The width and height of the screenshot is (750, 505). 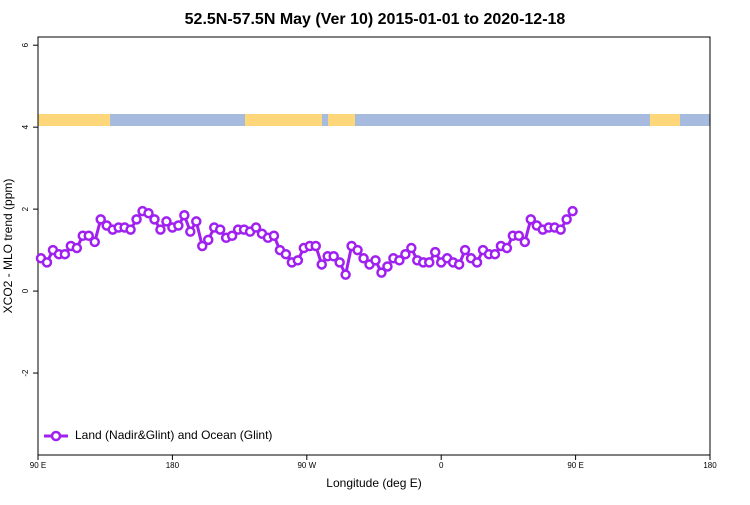 What do you see at coordinates (25, 126) in the screenshot?
I see `y-tick-label: 4` at bounding box center [25, 126].